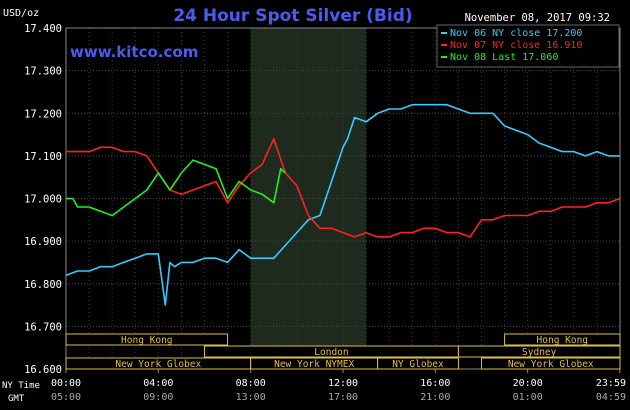 The height and width of the screenshot is (410, 630). What do you see at coordinates (516, 45) in the screenshot?
I see `legend-entry: Nov 07 NY close 16.910` at bounding box center [516, 45].